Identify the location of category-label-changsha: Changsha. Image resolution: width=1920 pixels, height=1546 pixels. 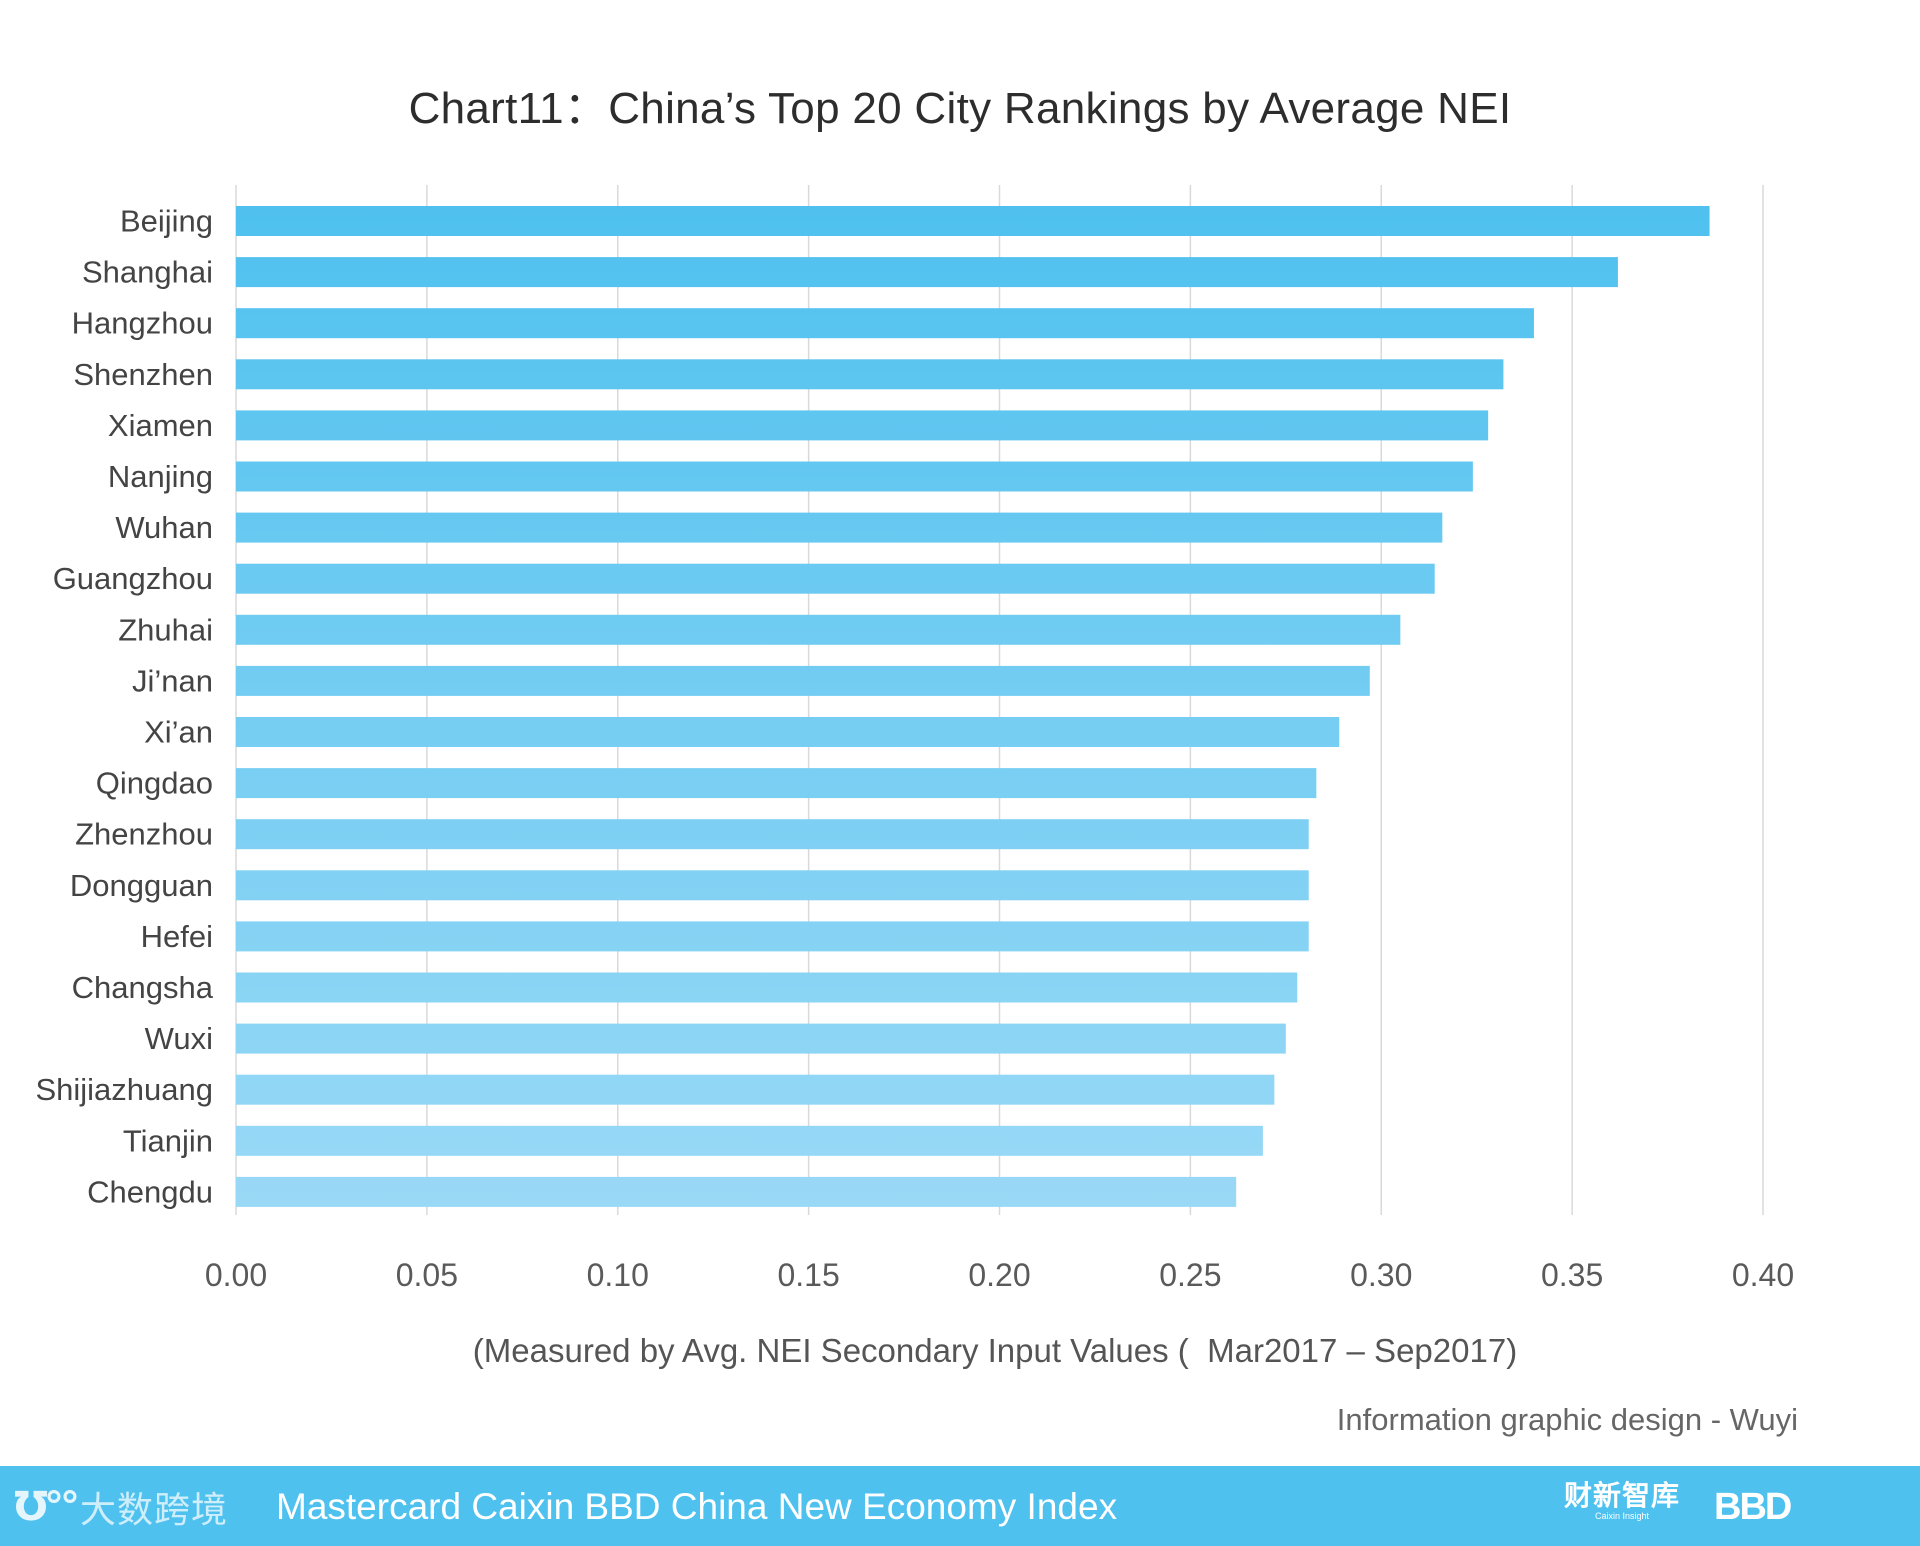
(143, 987).